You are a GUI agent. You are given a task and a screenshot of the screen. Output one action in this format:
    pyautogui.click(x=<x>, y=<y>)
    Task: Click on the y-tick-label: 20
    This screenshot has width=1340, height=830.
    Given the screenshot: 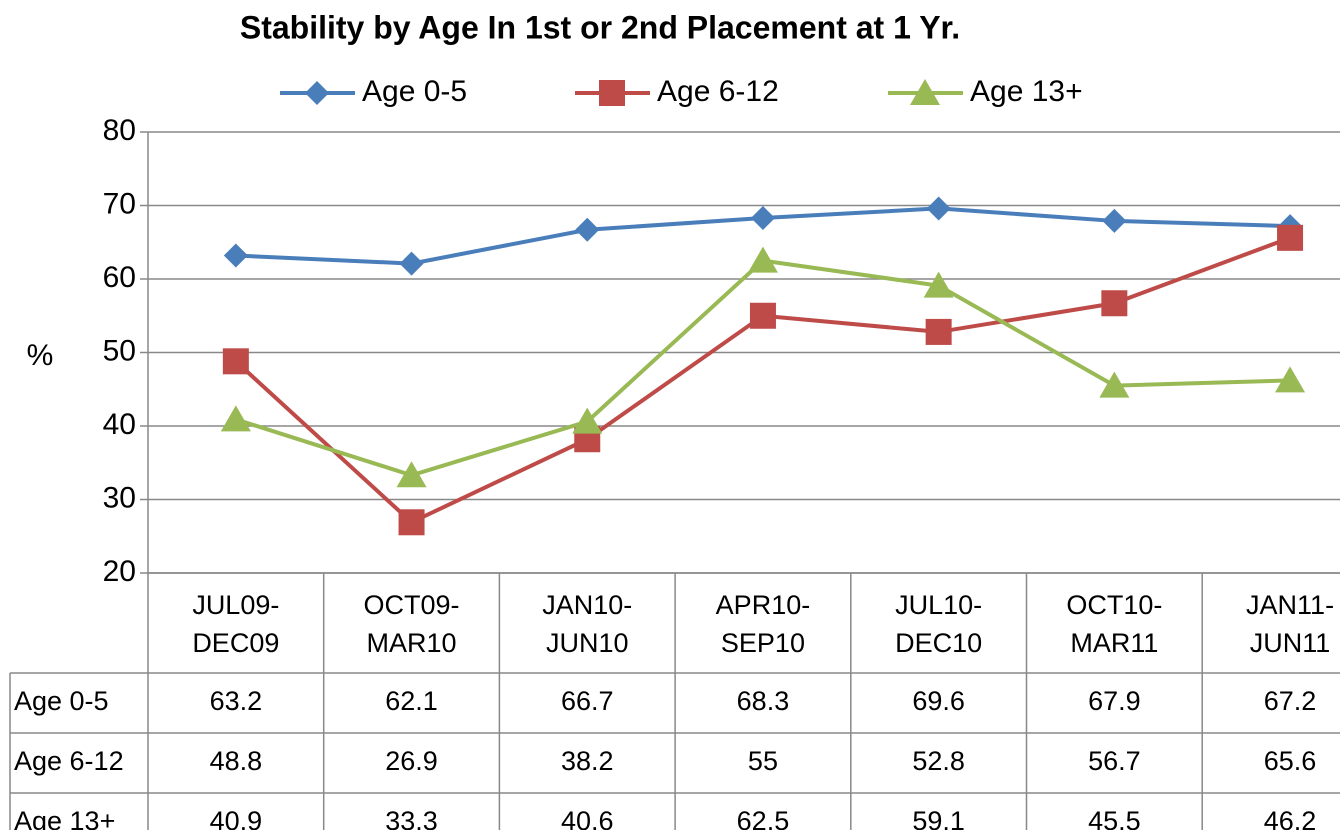 What is the action you would take?
    pyautogui.click(x=119, y=571)
    